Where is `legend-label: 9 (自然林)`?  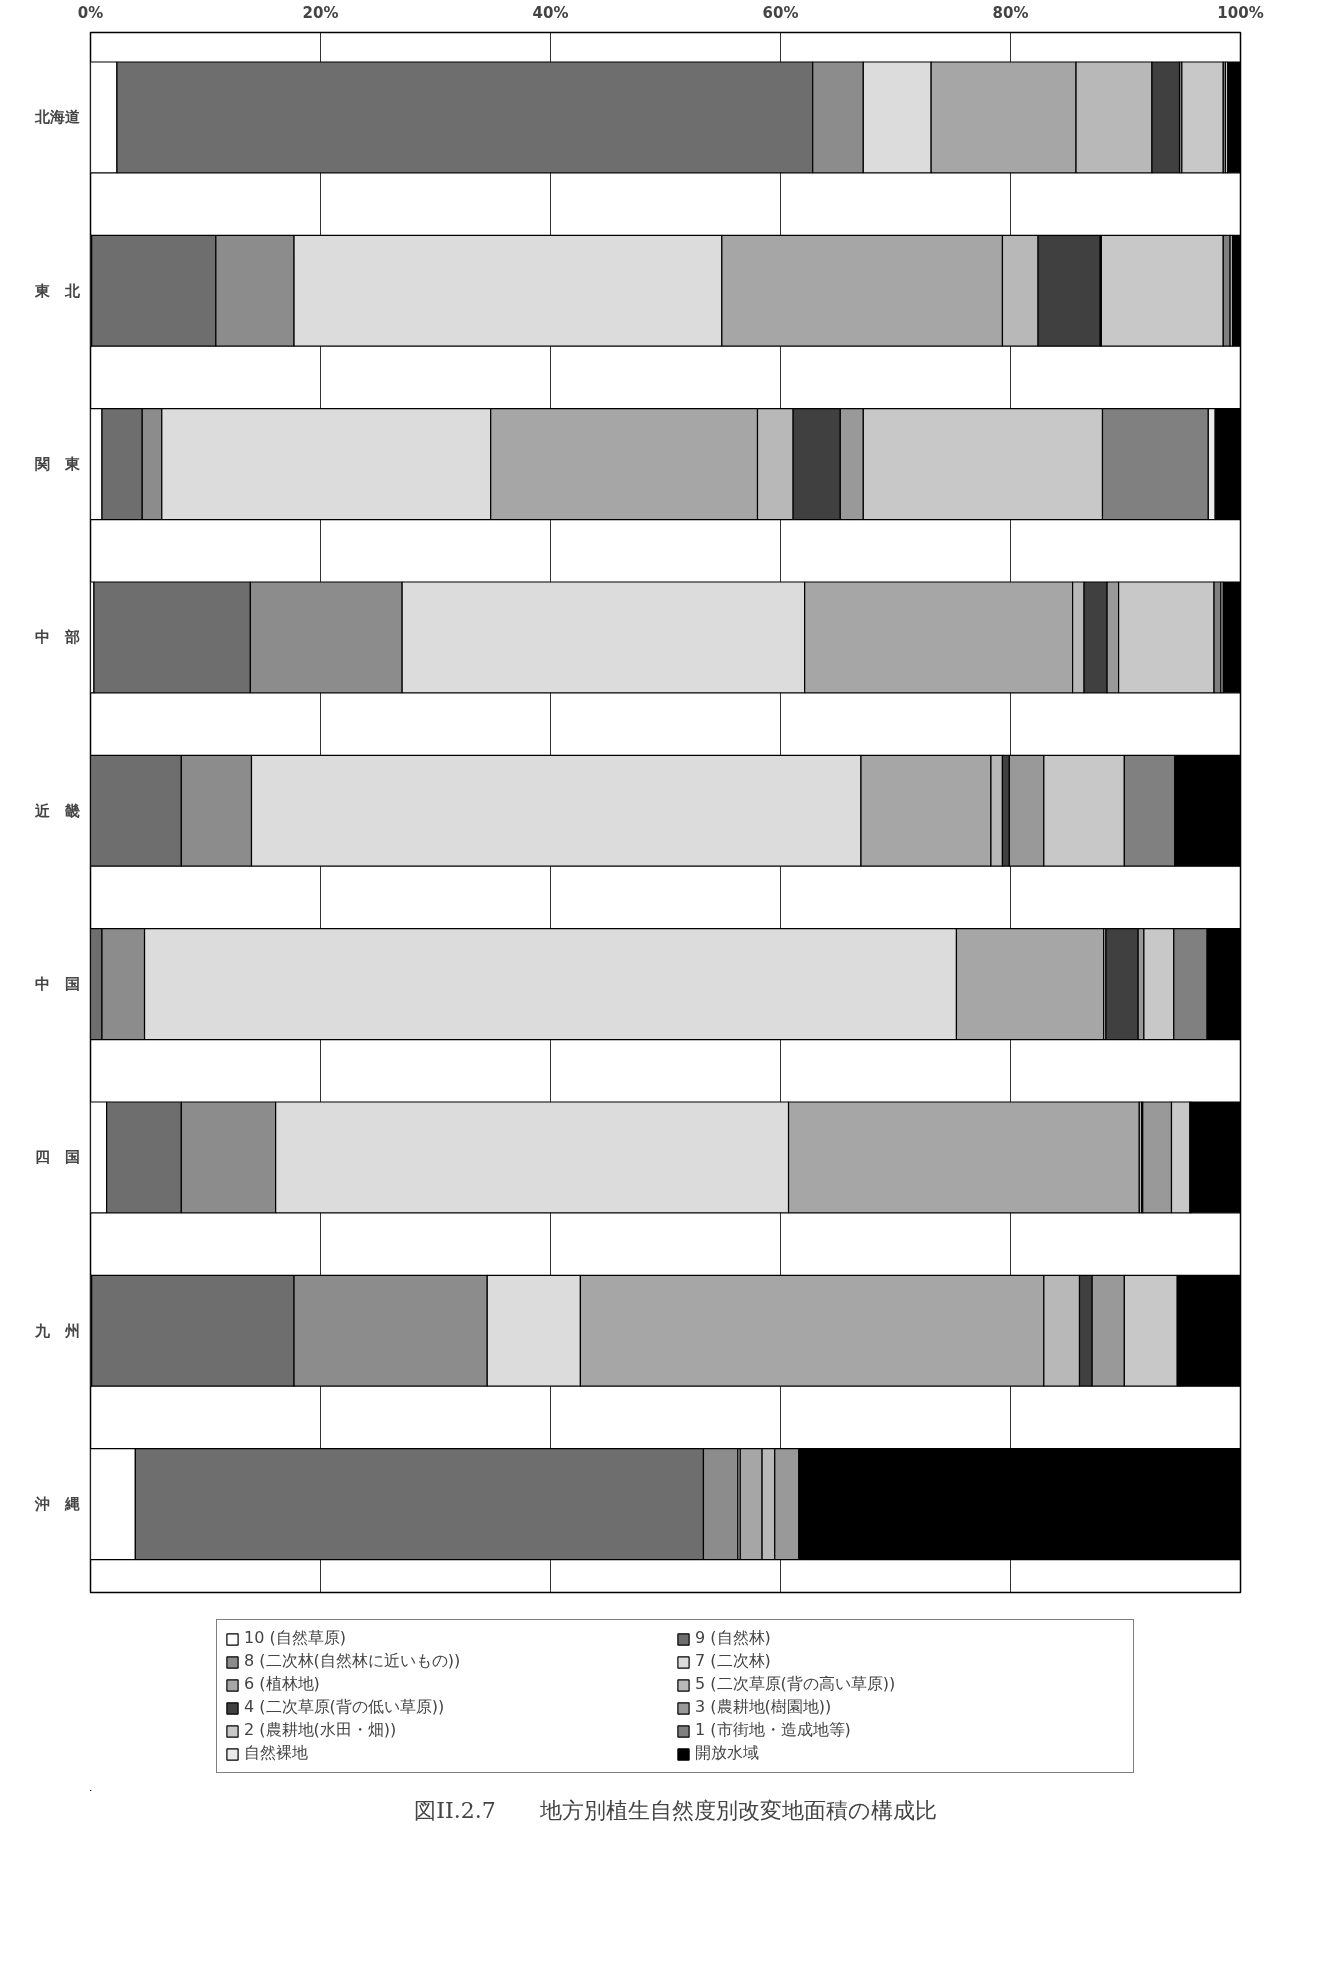 legend-label: 9 (自然林) is located at coordinates (733, 1638).